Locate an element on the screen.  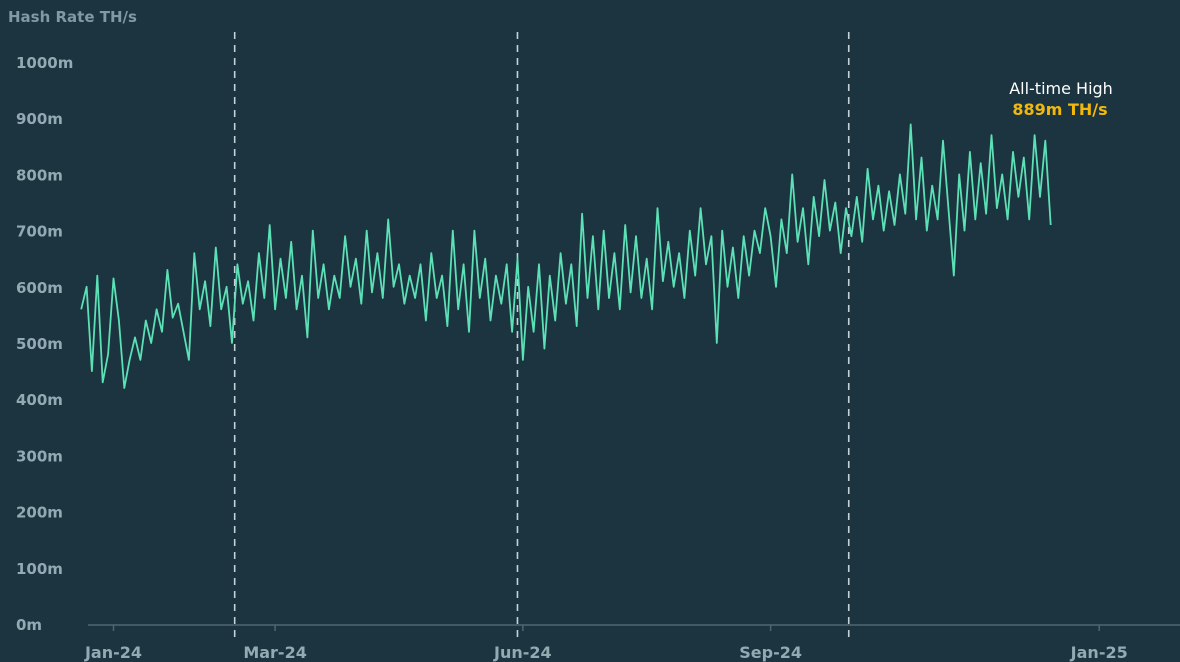
all-time-high-annotation: All-time High 889m TH/s is located at coordinates (1061, 99).